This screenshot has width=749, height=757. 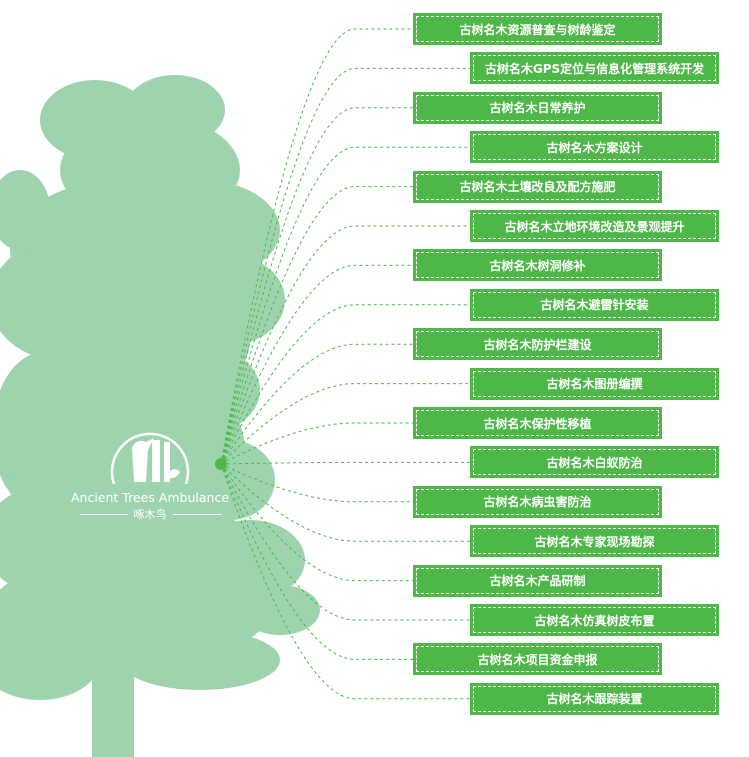 I want to click on service-box: 古树名木资源普查与树龄鉴定, so click(x=537, y=29).